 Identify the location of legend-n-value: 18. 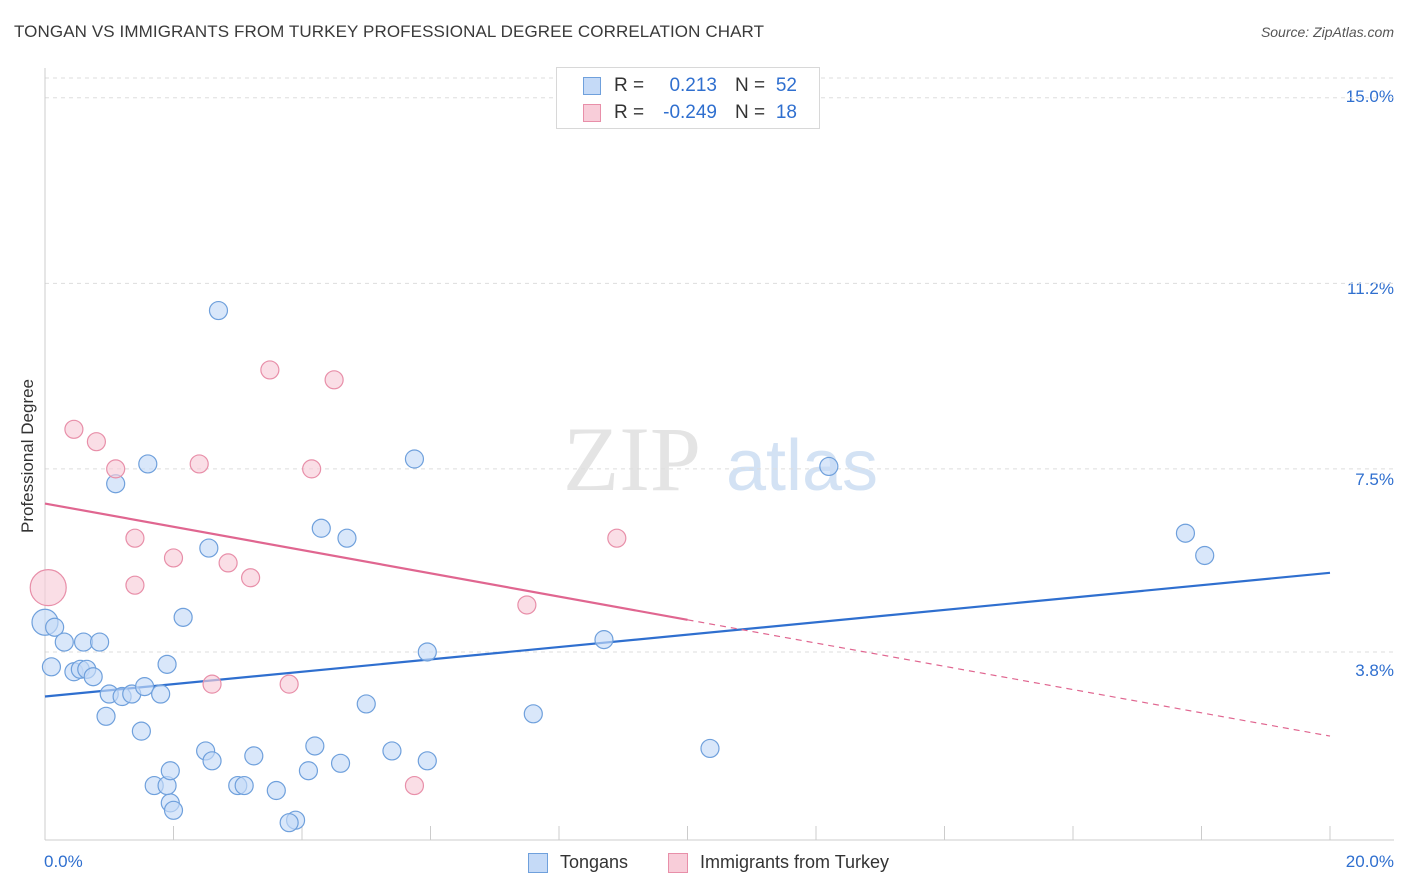
(786, 112).